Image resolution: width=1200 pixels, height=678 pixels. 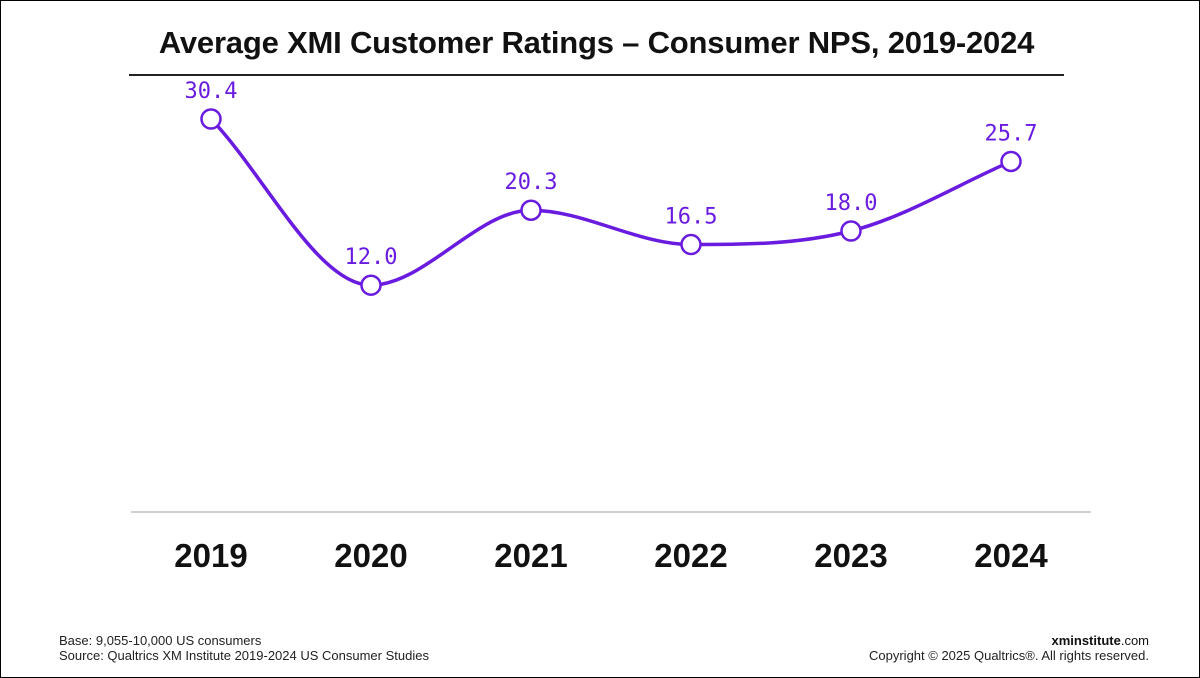 What do you see at coordinates (370, 555) in the screenshot?
I see `x-tick-label-2020: 2020` at bounding box center [370, 555].